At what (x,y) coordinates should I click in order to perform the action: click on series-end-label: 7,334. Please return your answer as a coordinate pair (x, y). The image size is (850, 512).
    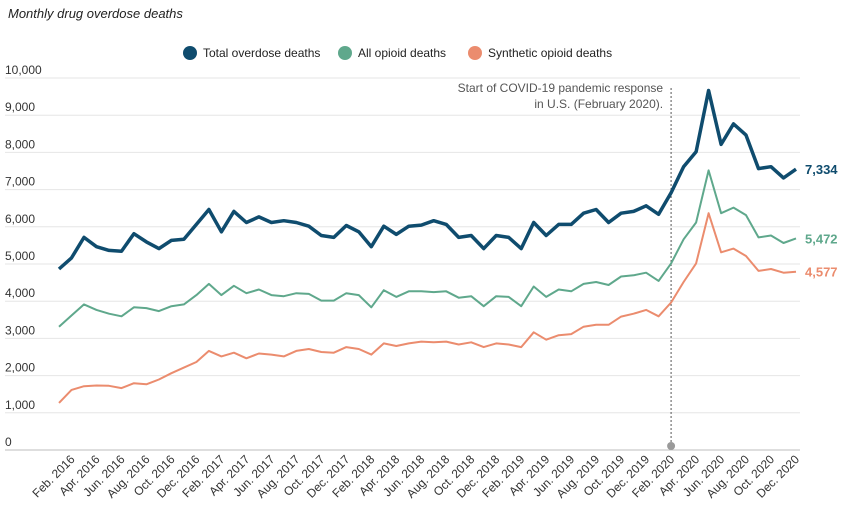
    Looking at the image, I should click on (821, 169).